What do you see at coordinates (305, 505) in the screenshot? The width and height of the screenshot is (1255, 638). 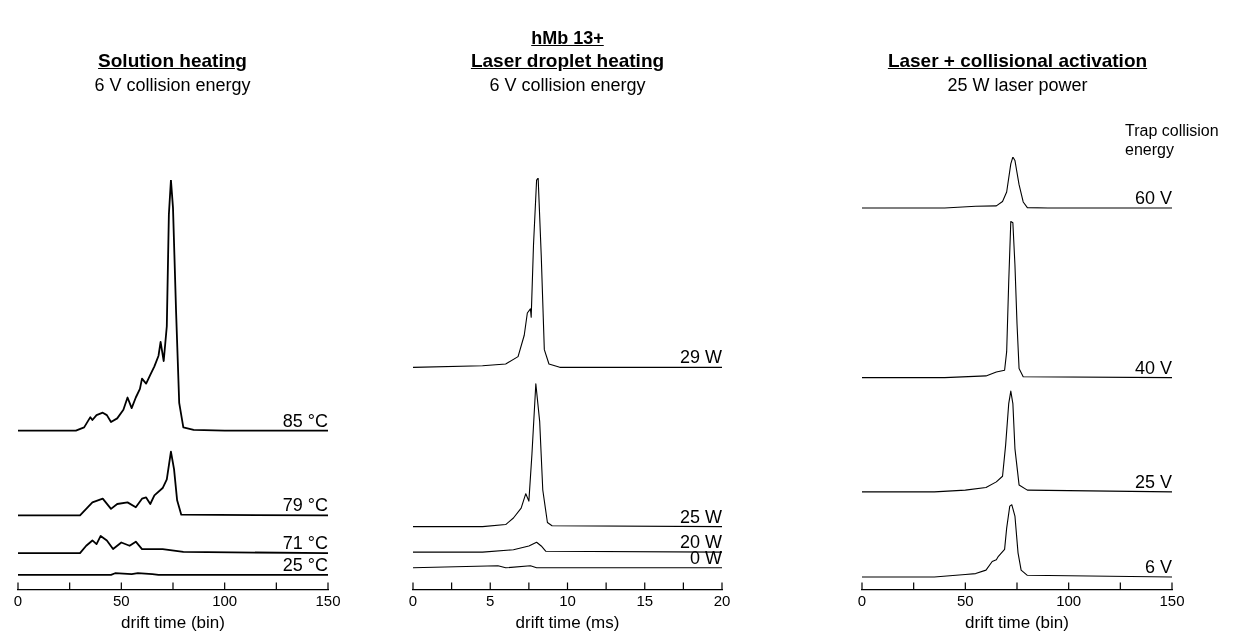 I see `series-label: 79 °C` at bounding box center [305, 505].